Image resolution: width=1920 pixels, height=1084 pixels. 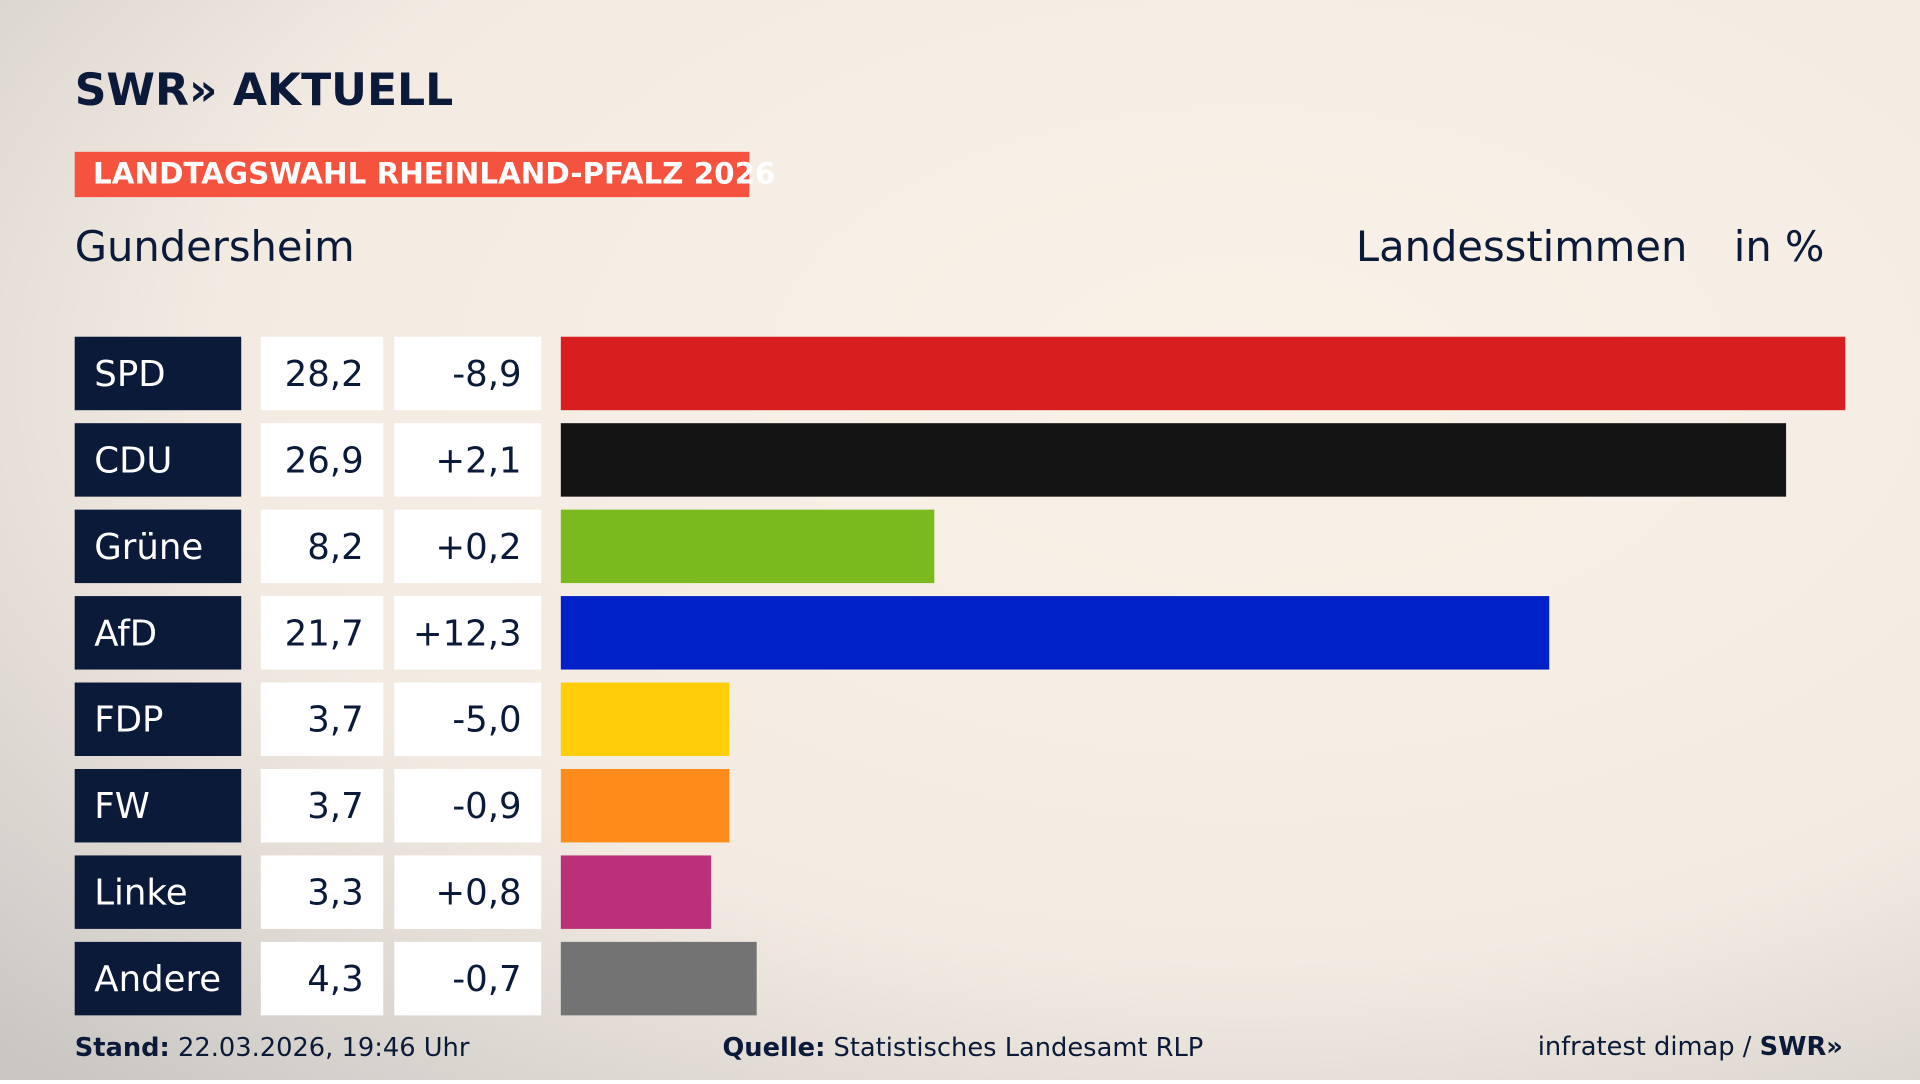 I want to click on place: Gundersheim, so click(x=215, y=246).